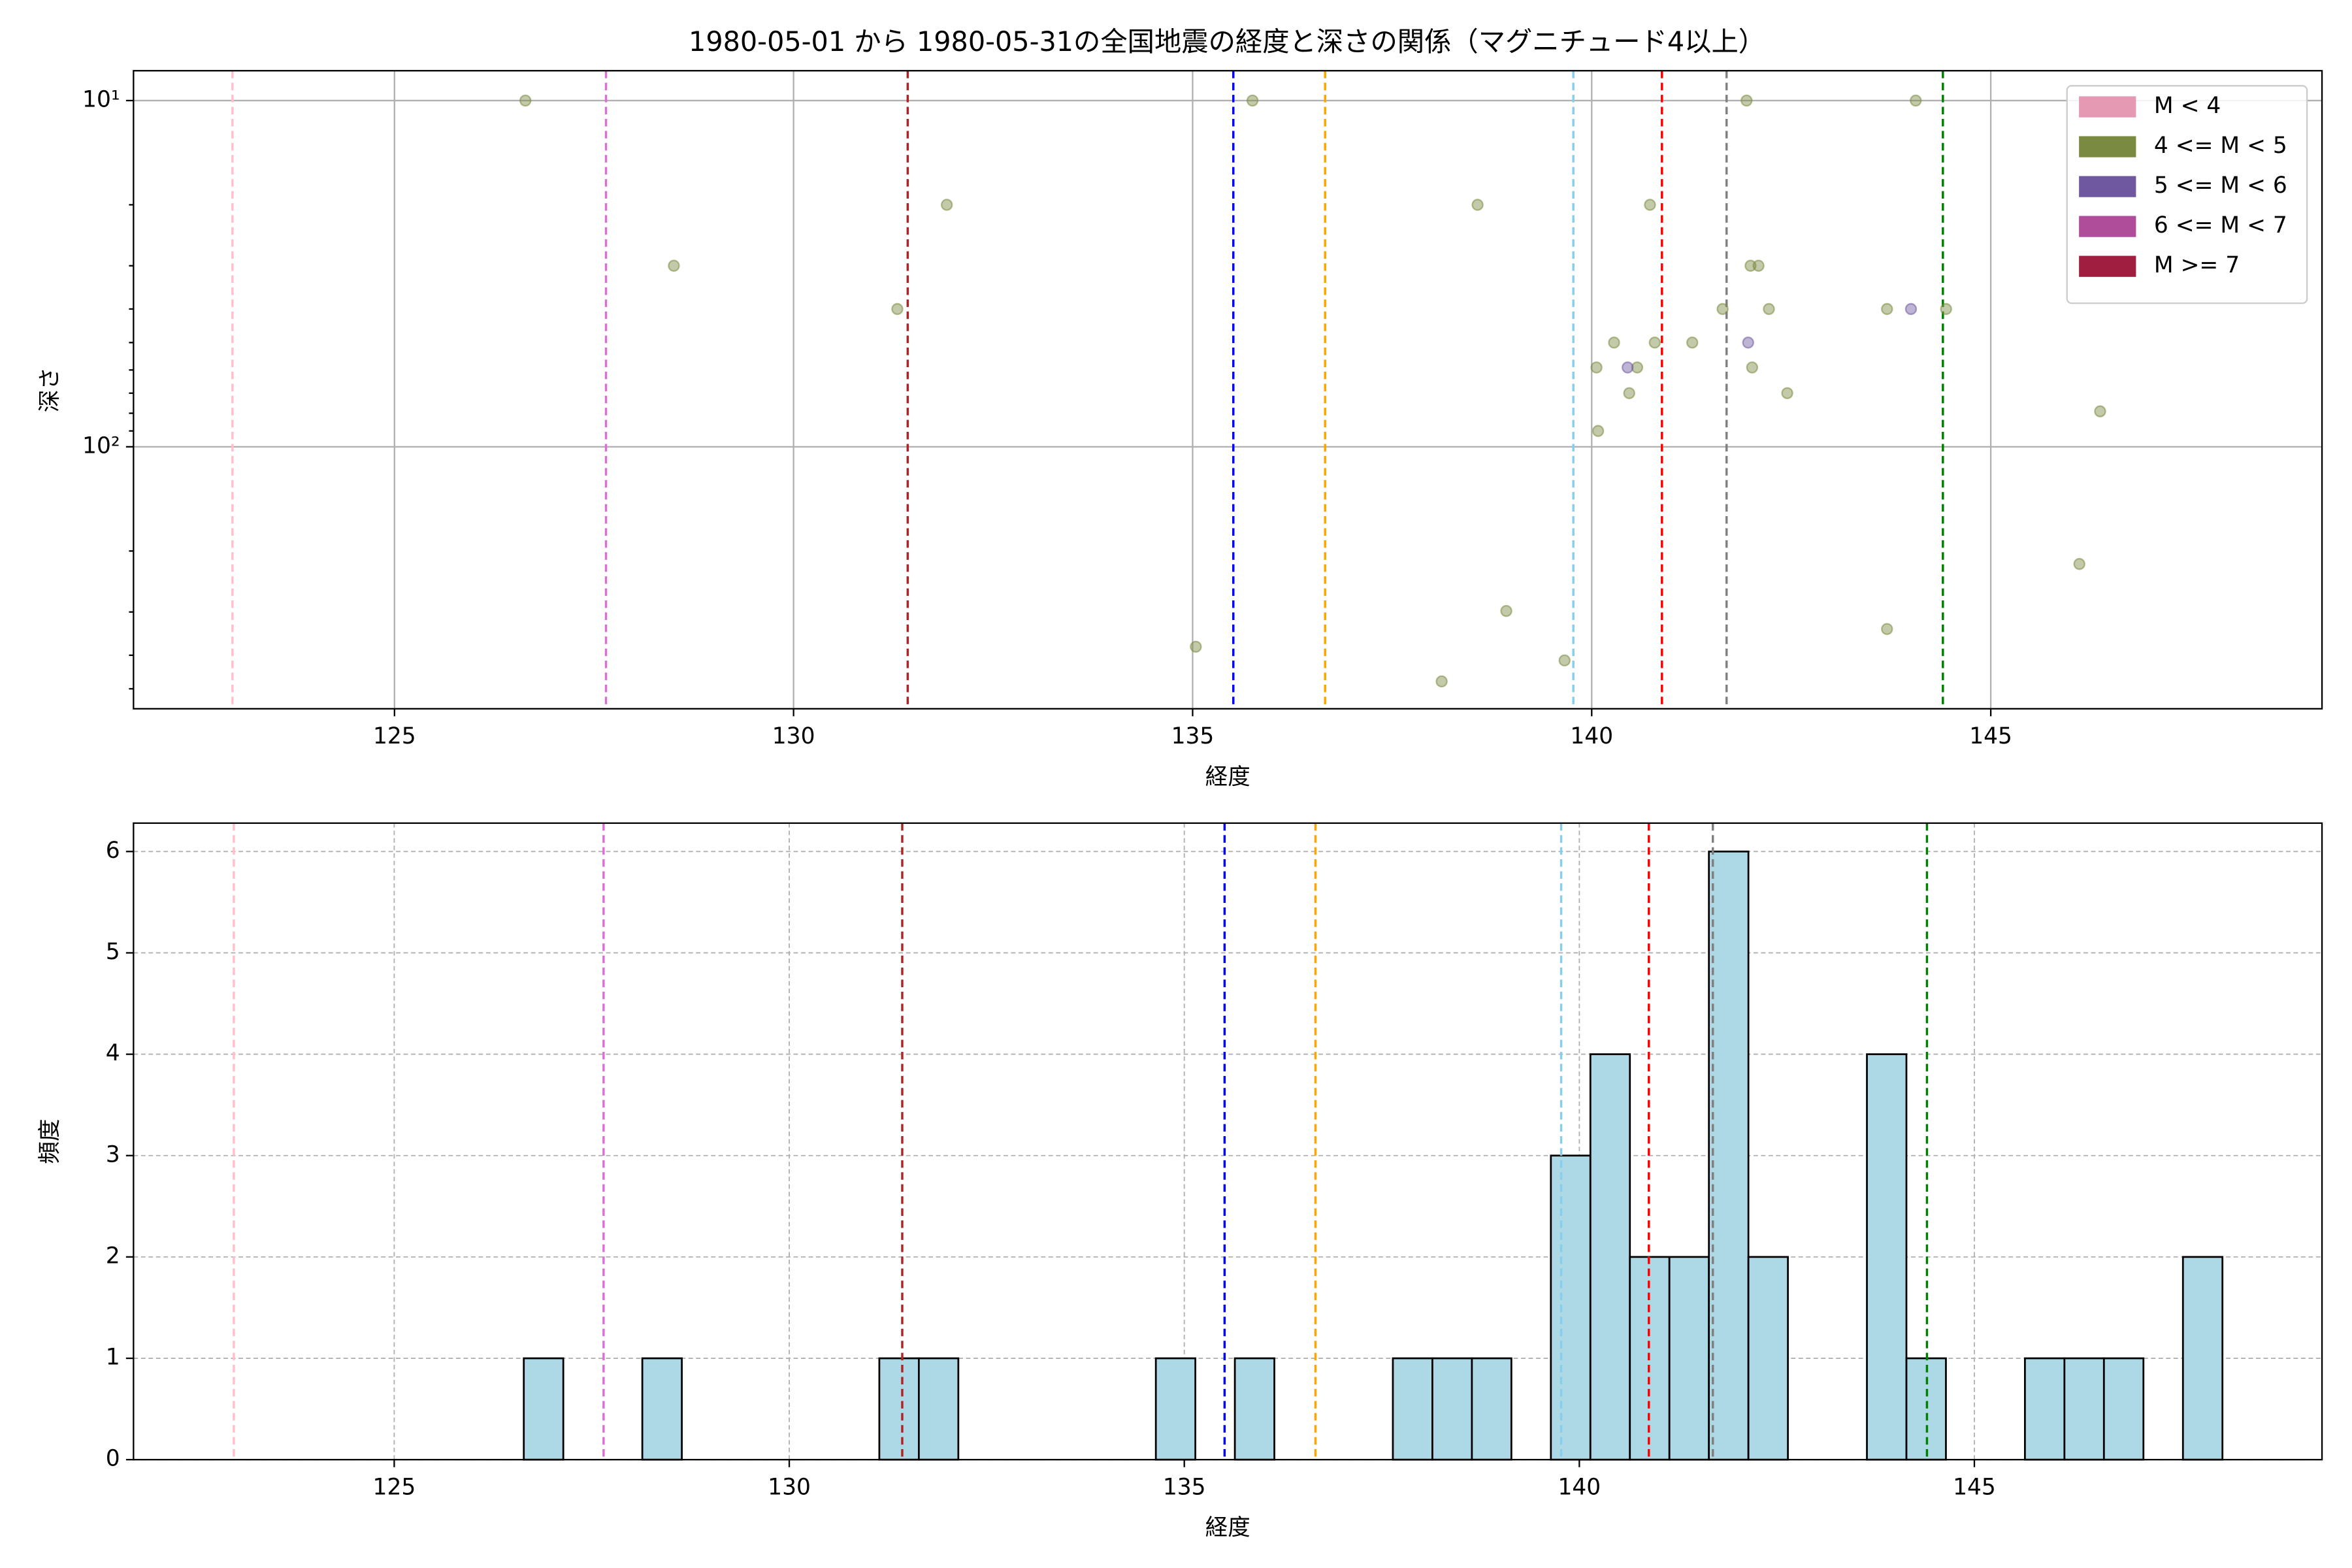 The height and width of the screenshot is (1568, 2352). I want to click on y-tick-label: 10¹, so click(101, 99).